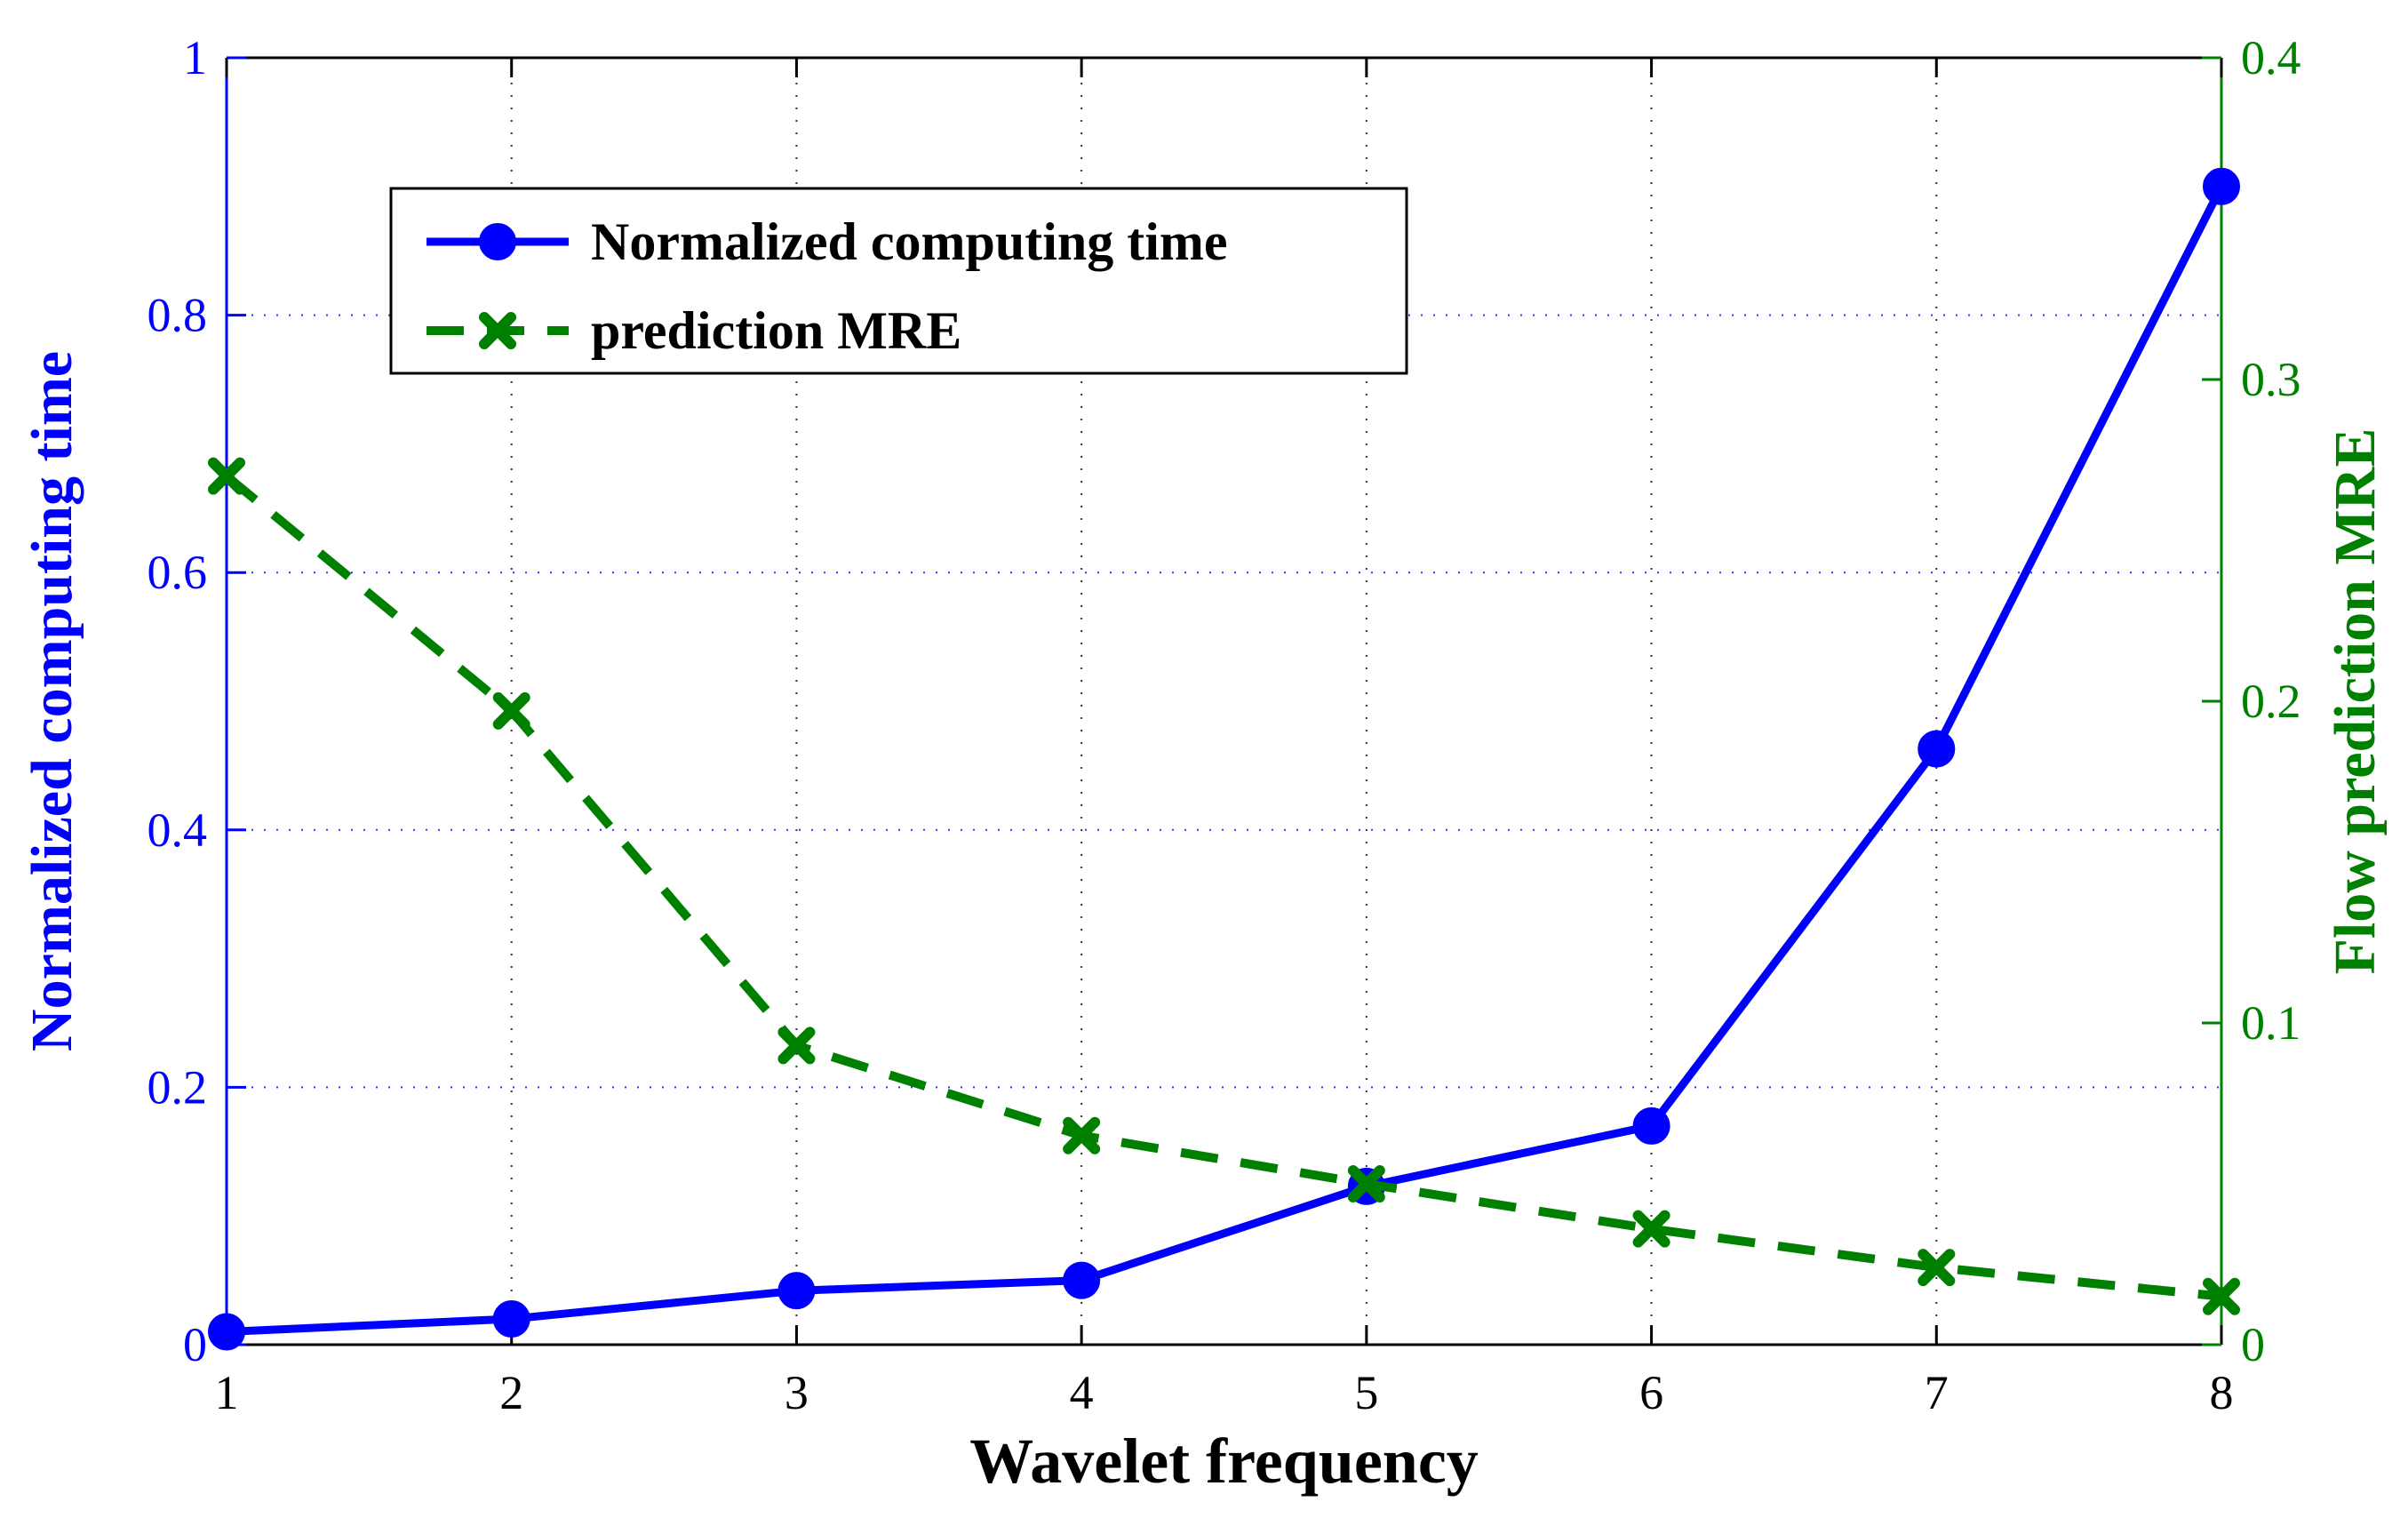  Describe the element at coordinates (1366, 1393) in the screenshot. I see `x-tick-label: 5` at that location.